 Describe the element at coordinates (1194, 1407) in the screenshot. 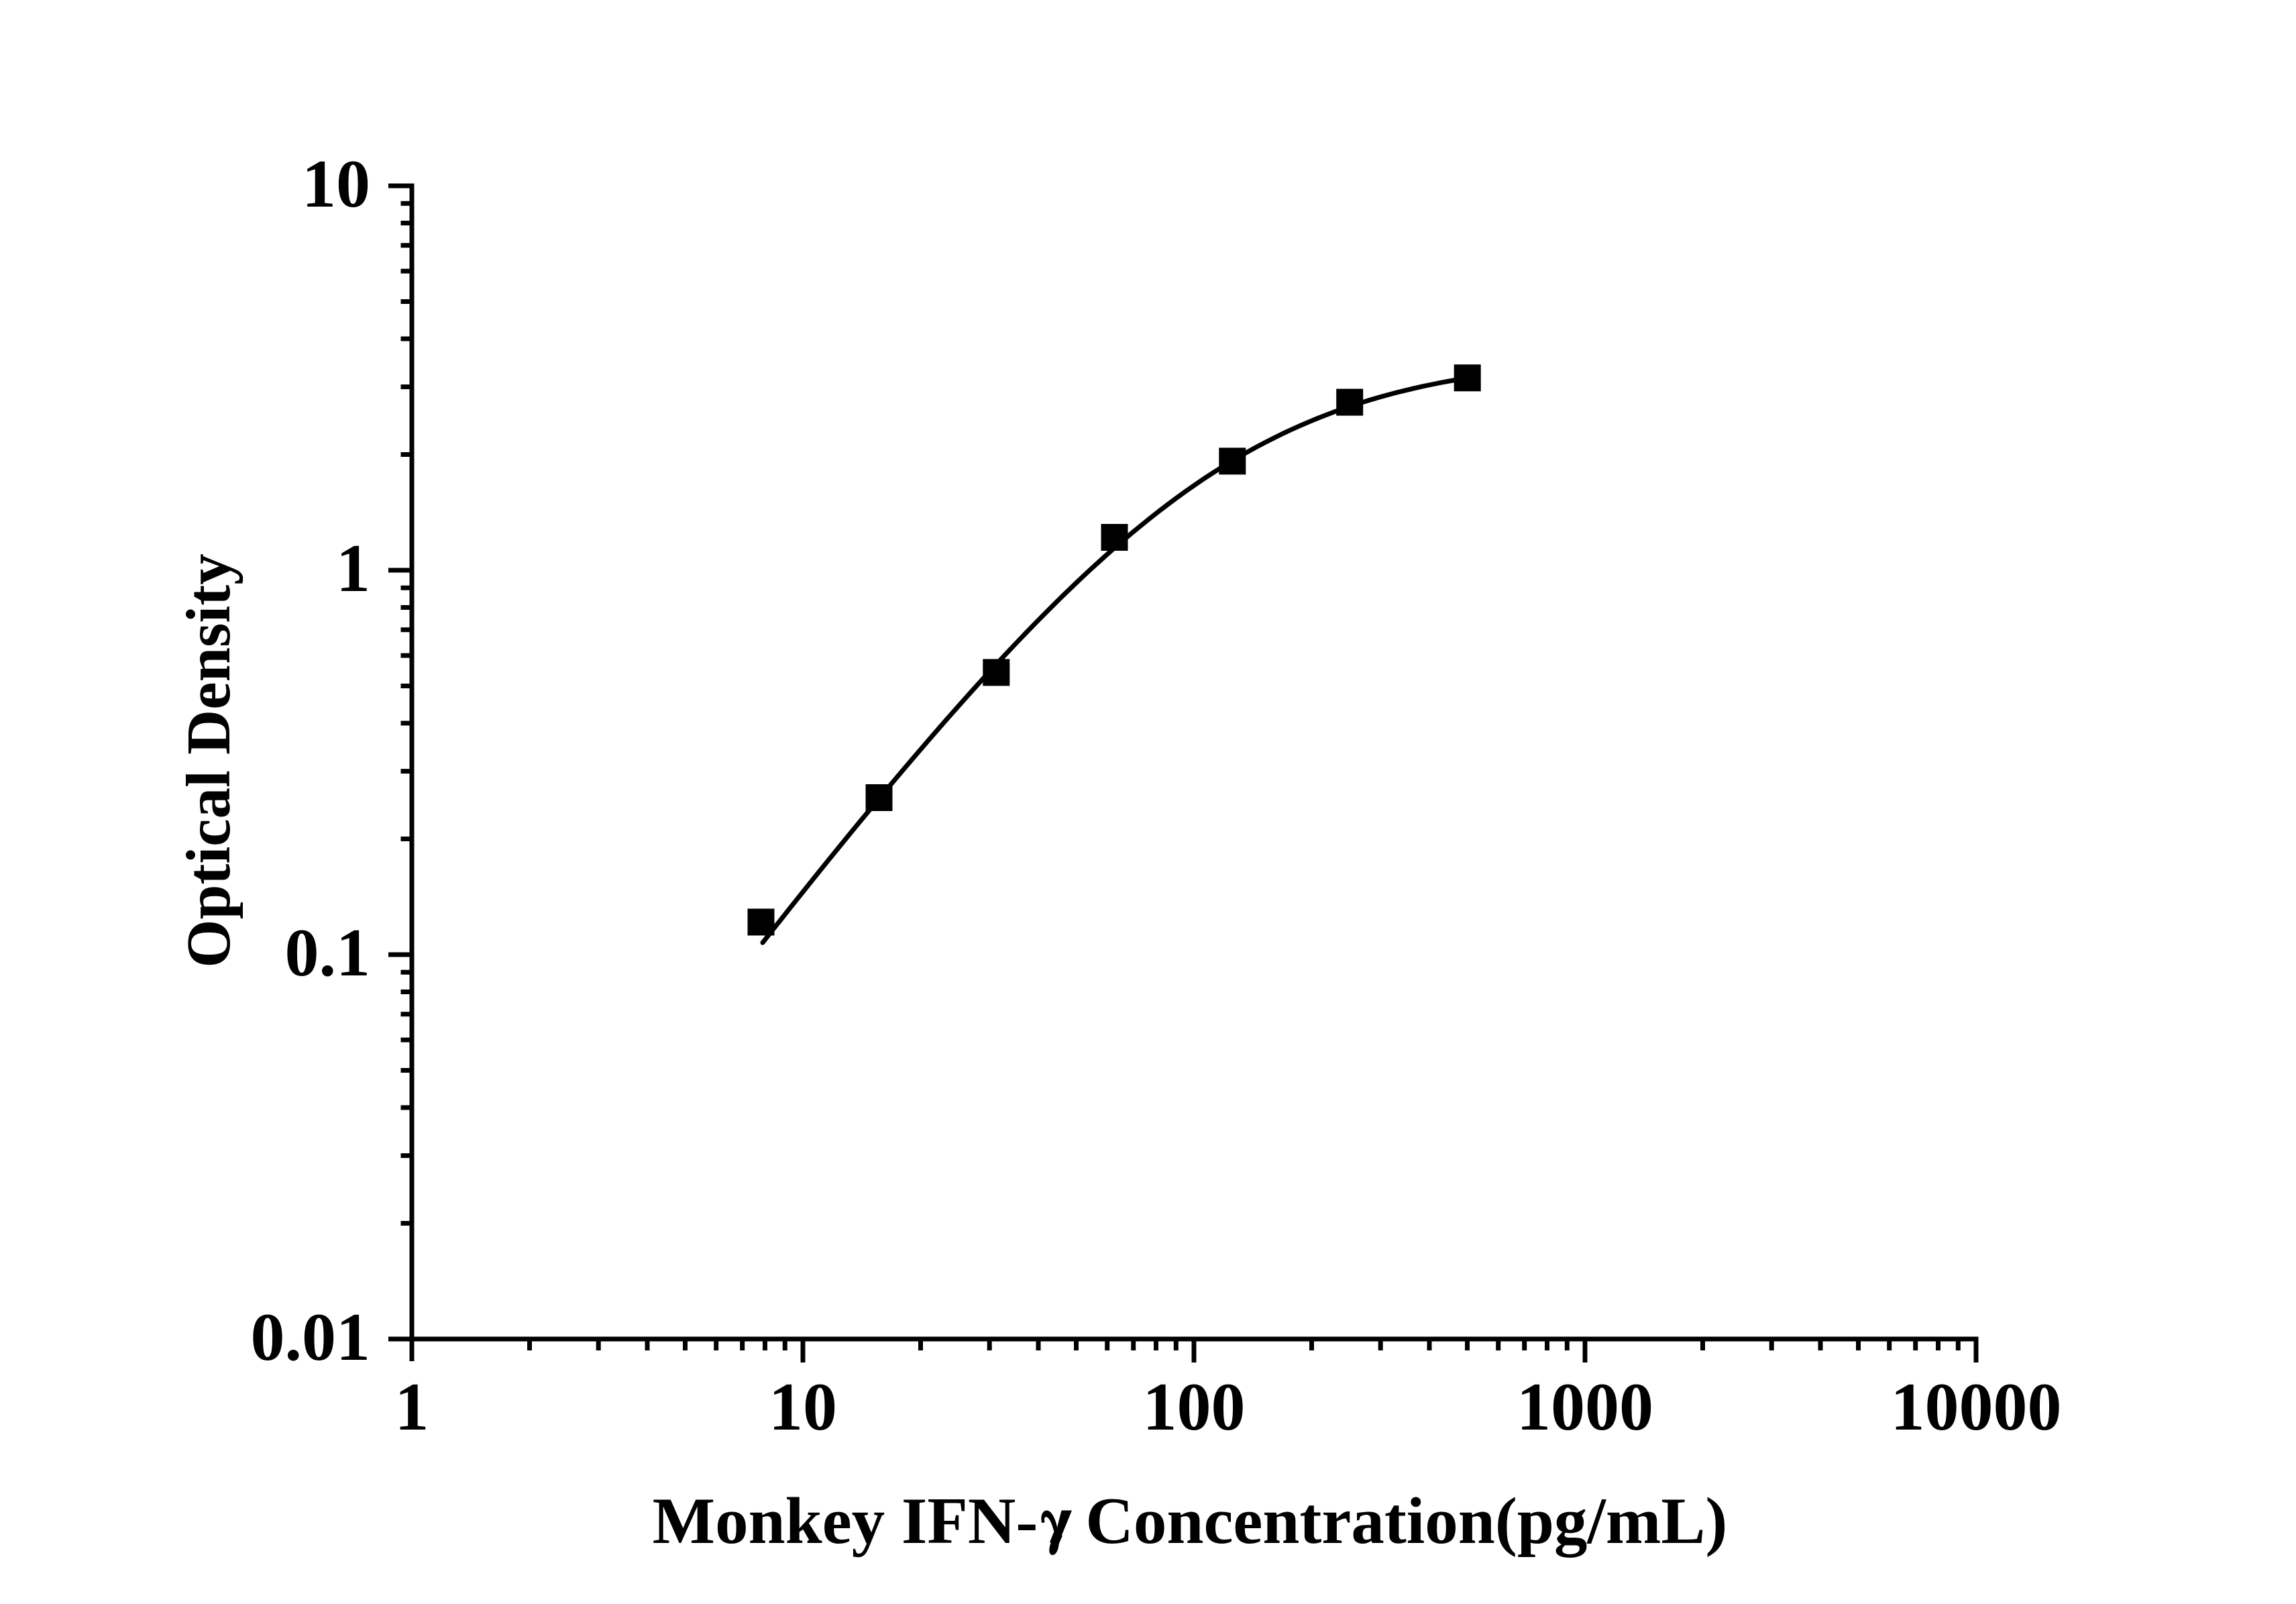

I see `svg-text: 100` at that location.